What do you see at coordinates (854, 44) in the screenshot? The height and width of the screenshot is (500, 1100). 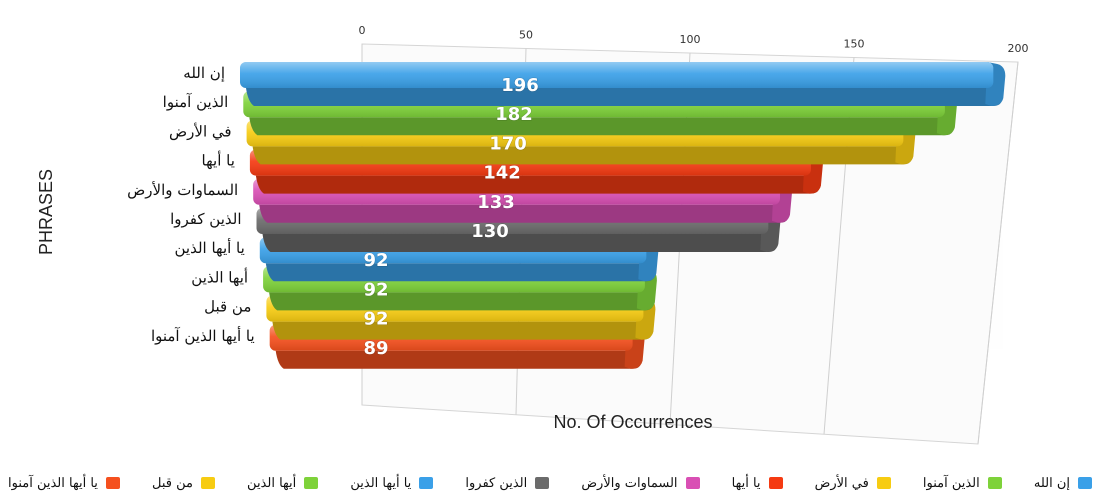 I see `x-tick-label: 150` at bounding box center [854, 44].